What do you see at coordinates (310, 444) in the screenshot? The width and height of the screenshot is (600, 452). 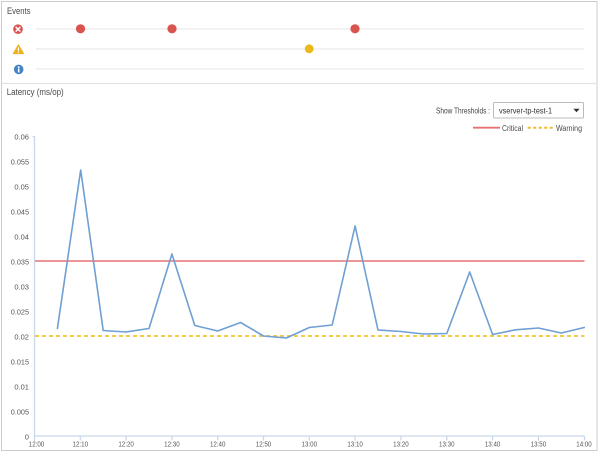 I see `svg-text: 13:00` at bounding box center [310, 444].